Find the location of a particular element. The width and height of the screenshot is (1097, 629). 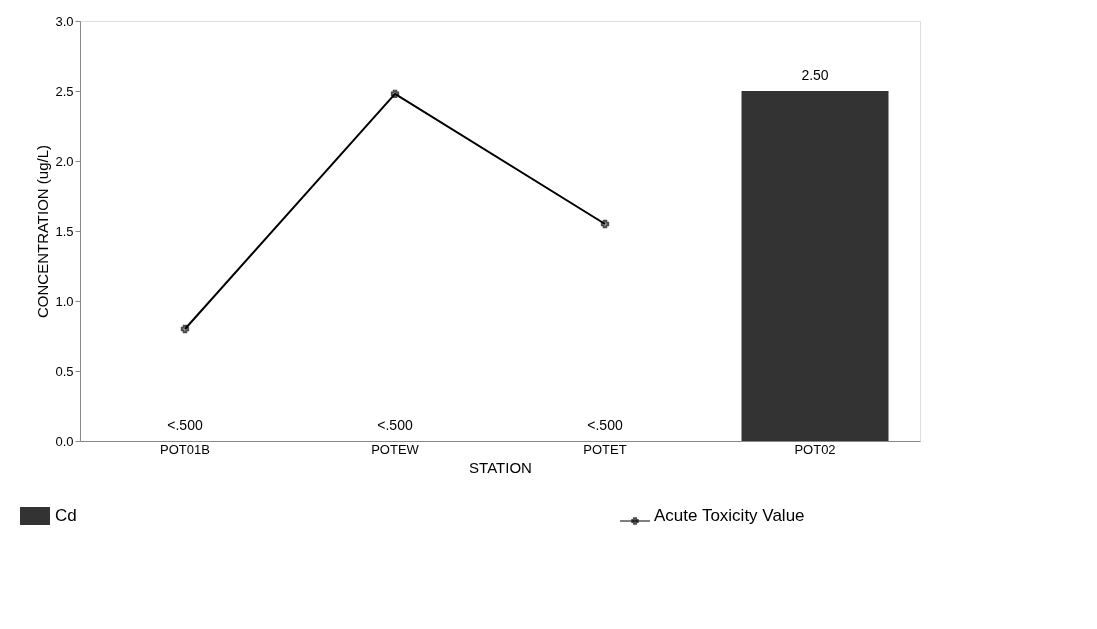

y-tick-label: 2.0 is located at coordinates (64, 161).